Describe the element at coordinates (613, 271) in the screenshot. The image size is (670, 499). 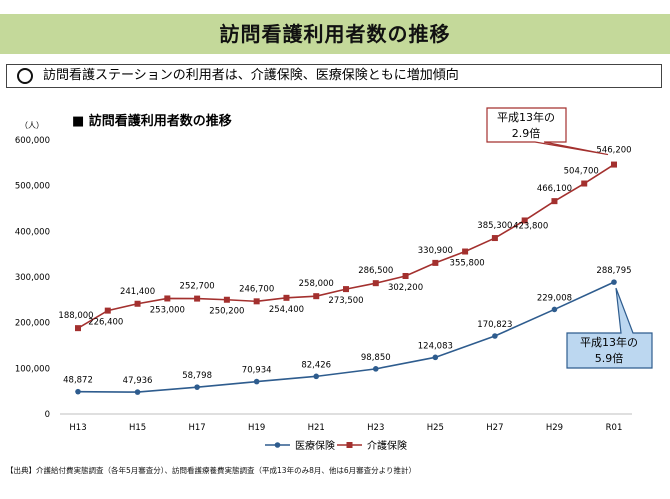
I see `data-label: 288,795` at that location.